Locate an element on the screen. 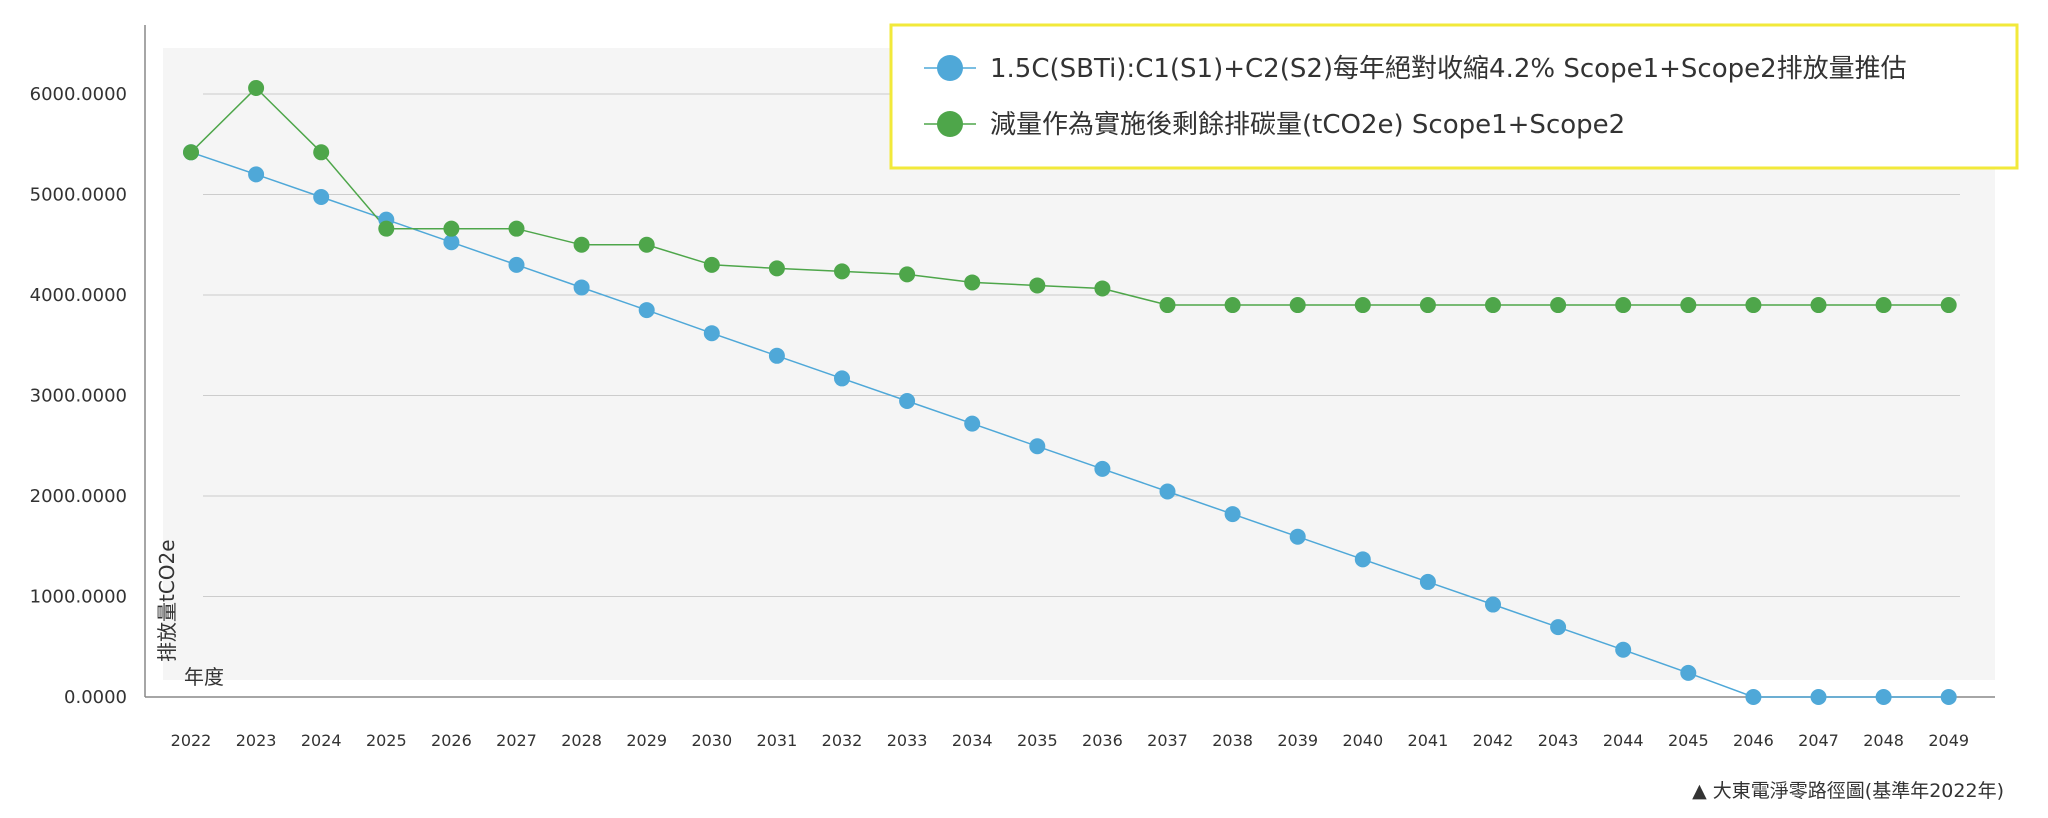 This screenshot has width=2048, height=818. x-tick-label: 2026 is located at coordinates (451, 740).